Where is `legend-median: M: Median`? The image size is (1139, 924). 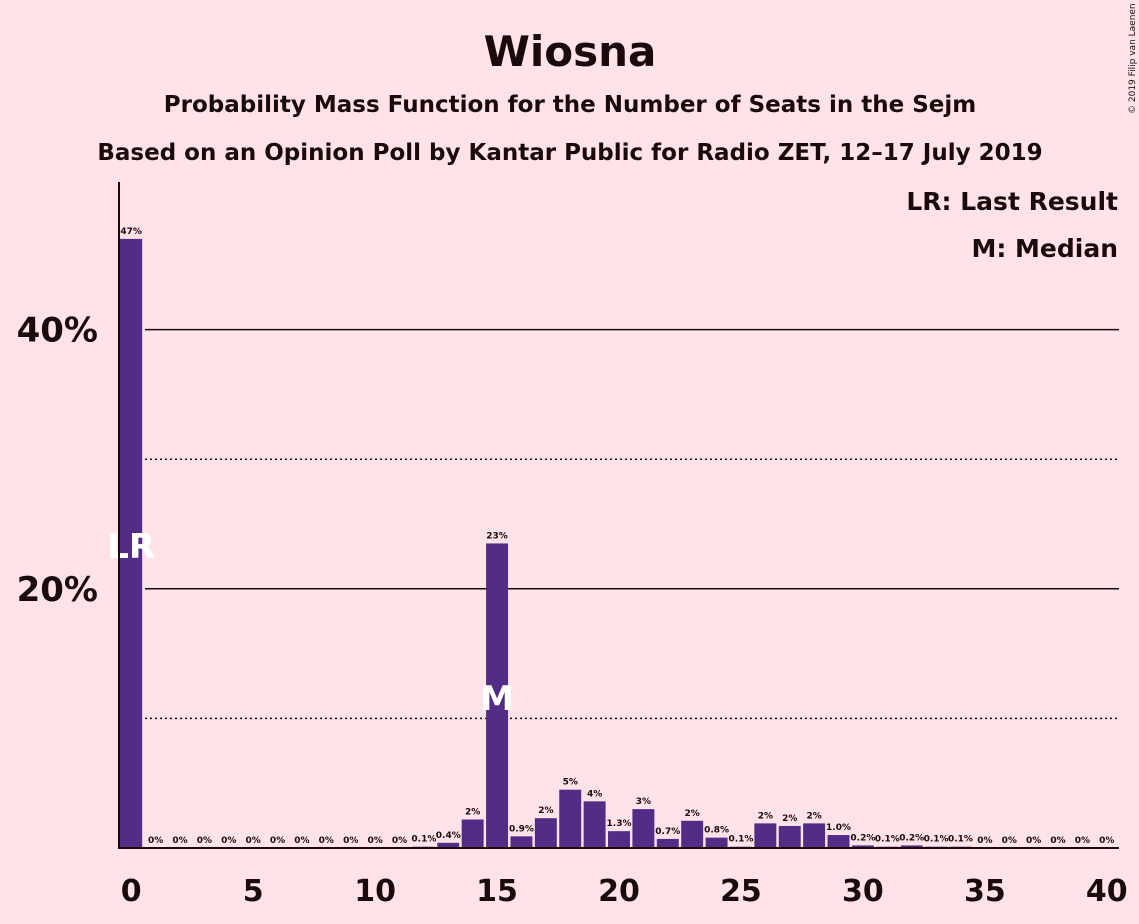
legend-median: M: Median is located at coordinates (1044, 248).